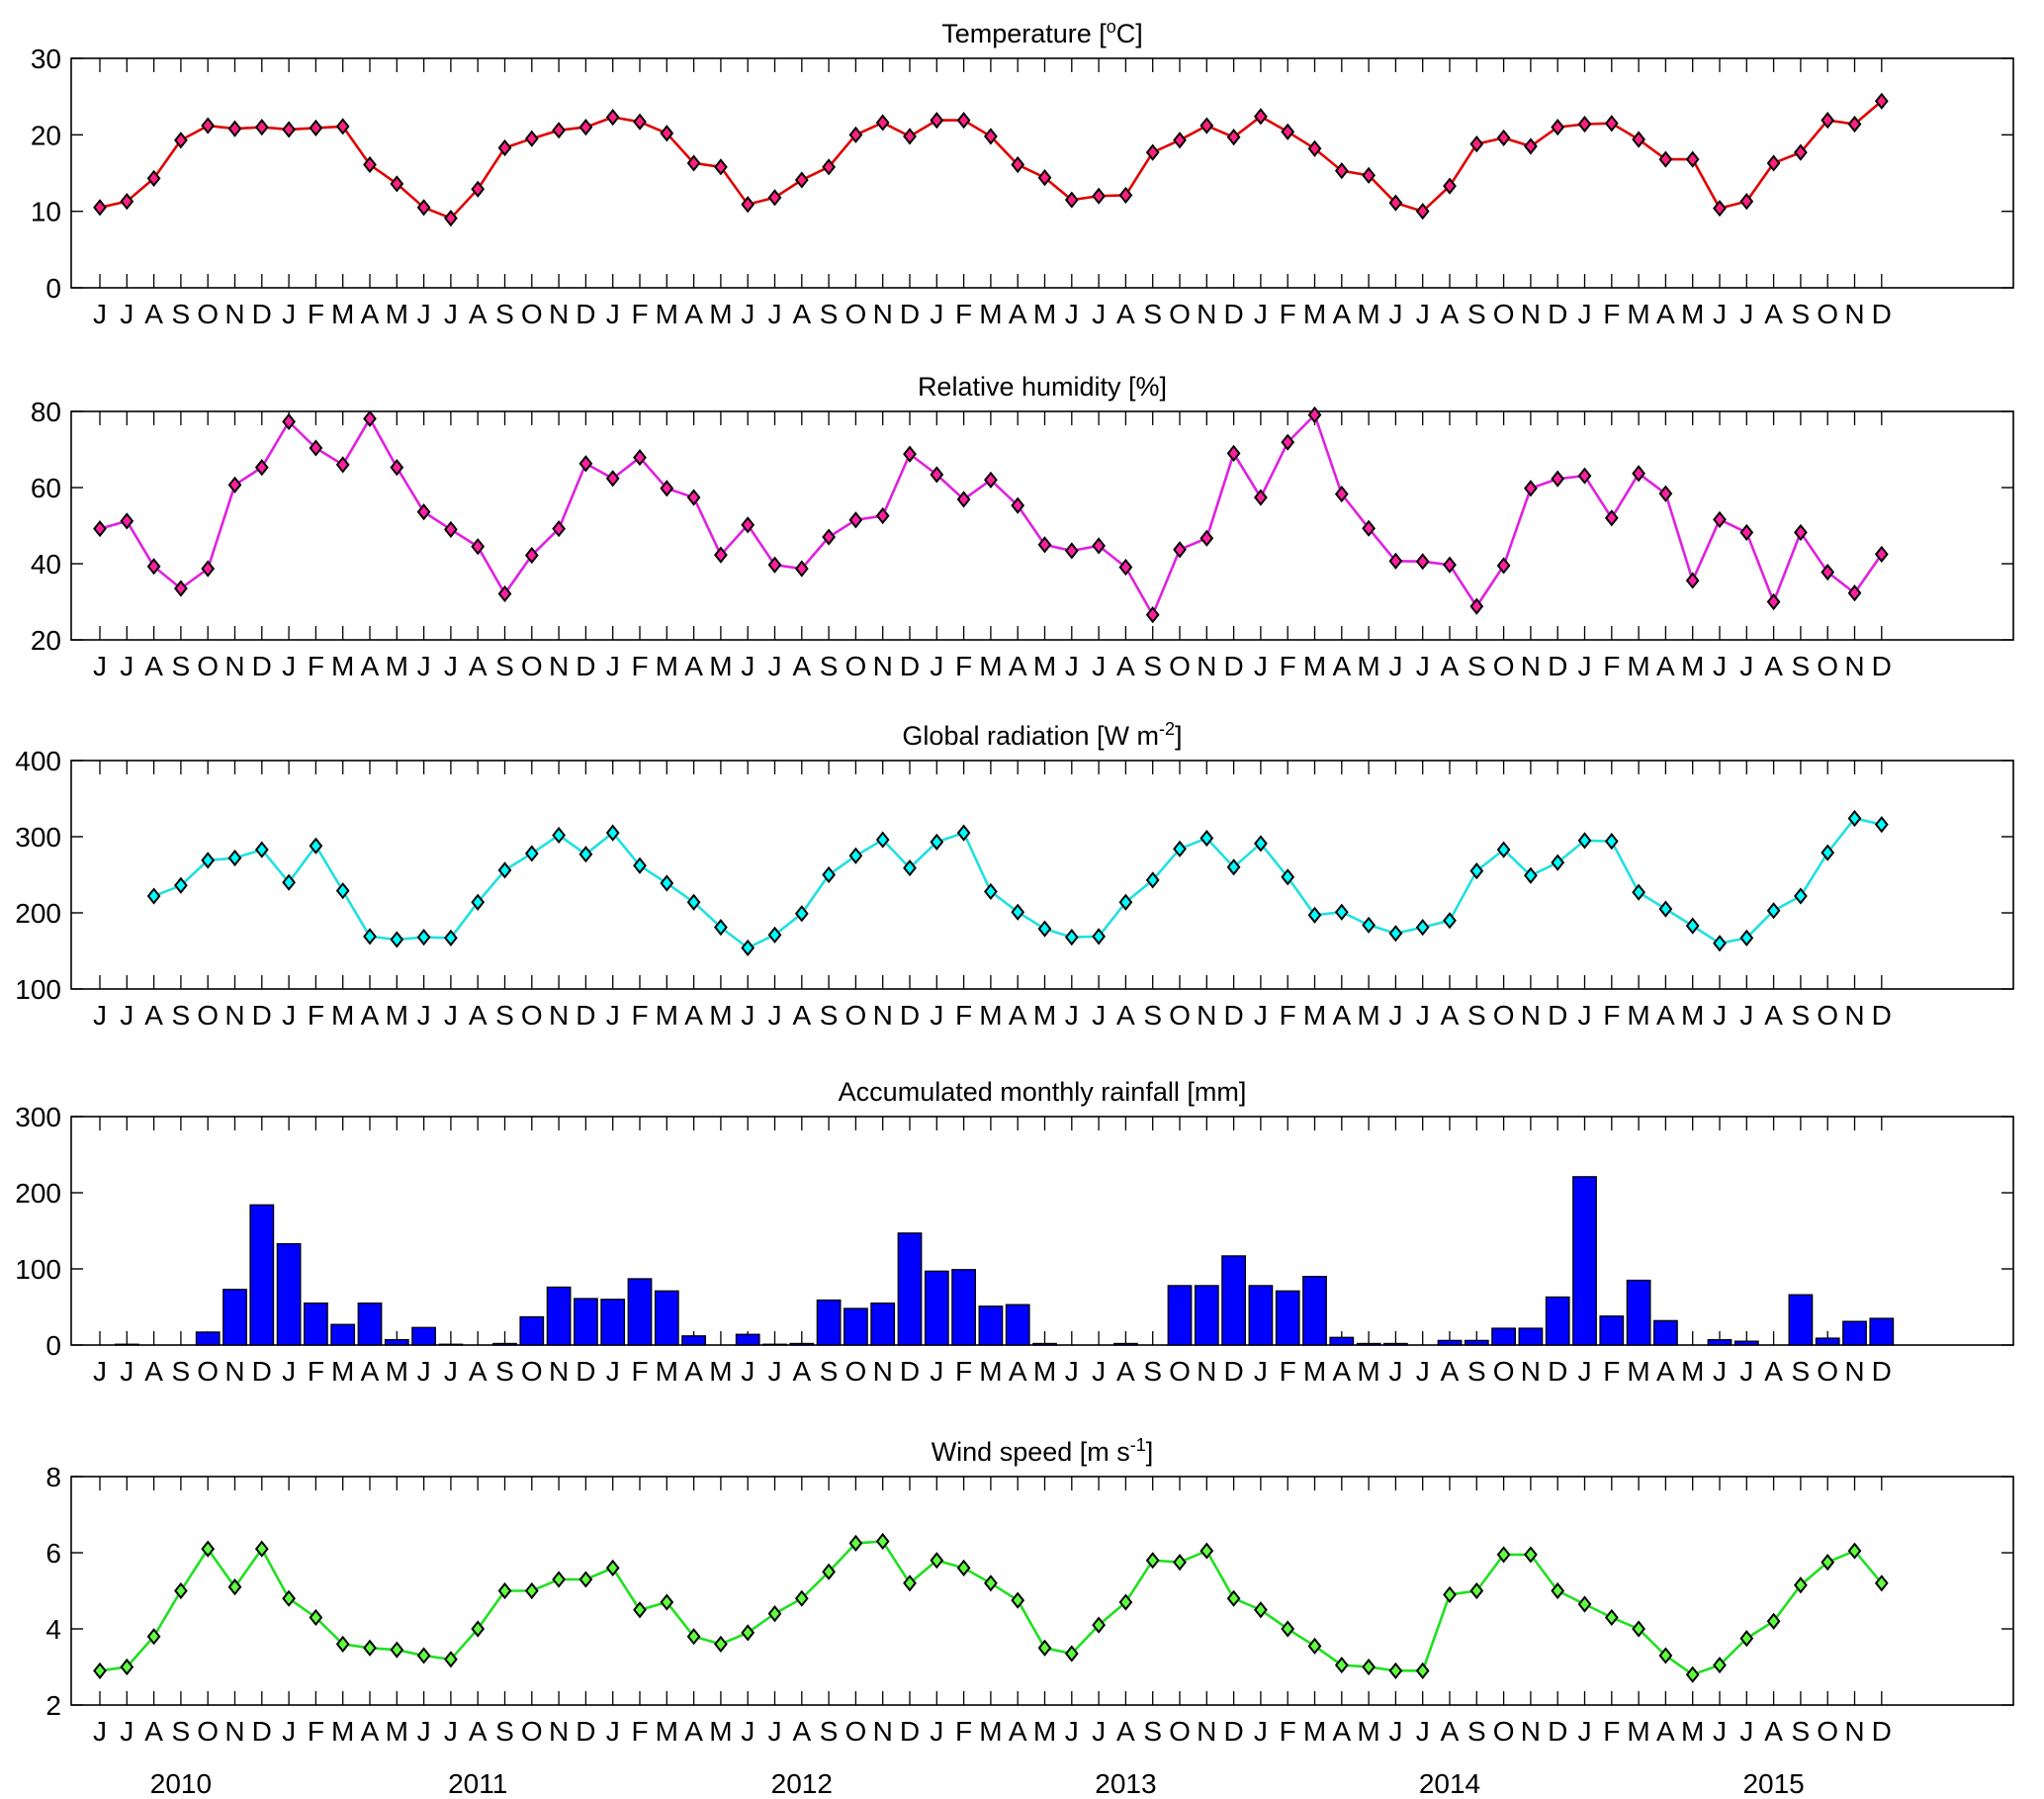 This screenshot has width=2044, height=1799. Describe the element at coordinates (38, 989) in the screenshot. I see `y-tick-label: 100` at that location.